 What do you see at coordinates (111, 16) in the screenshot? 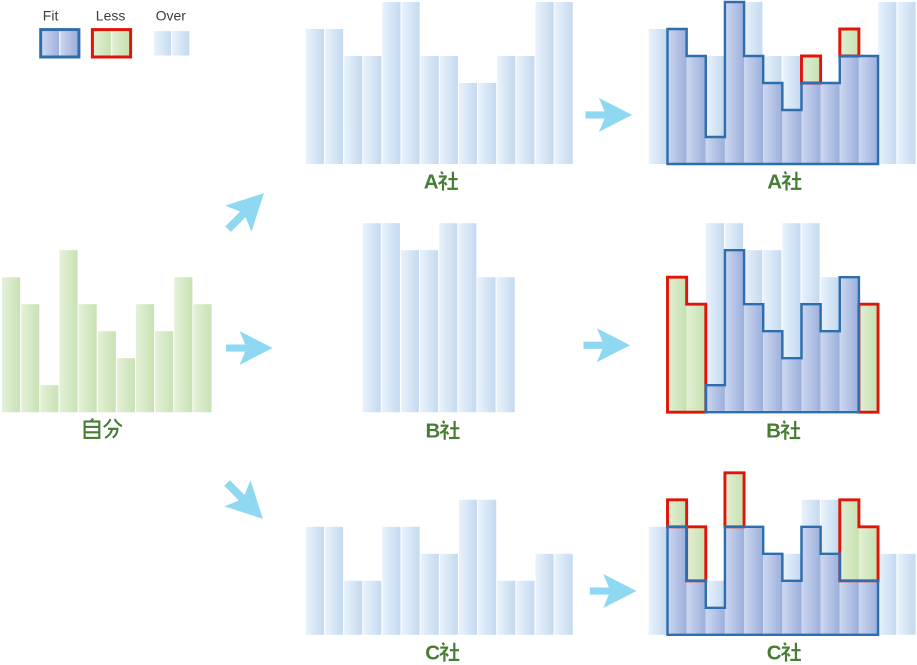
I see `svg-text: Less` at bounding box center [111, 16].